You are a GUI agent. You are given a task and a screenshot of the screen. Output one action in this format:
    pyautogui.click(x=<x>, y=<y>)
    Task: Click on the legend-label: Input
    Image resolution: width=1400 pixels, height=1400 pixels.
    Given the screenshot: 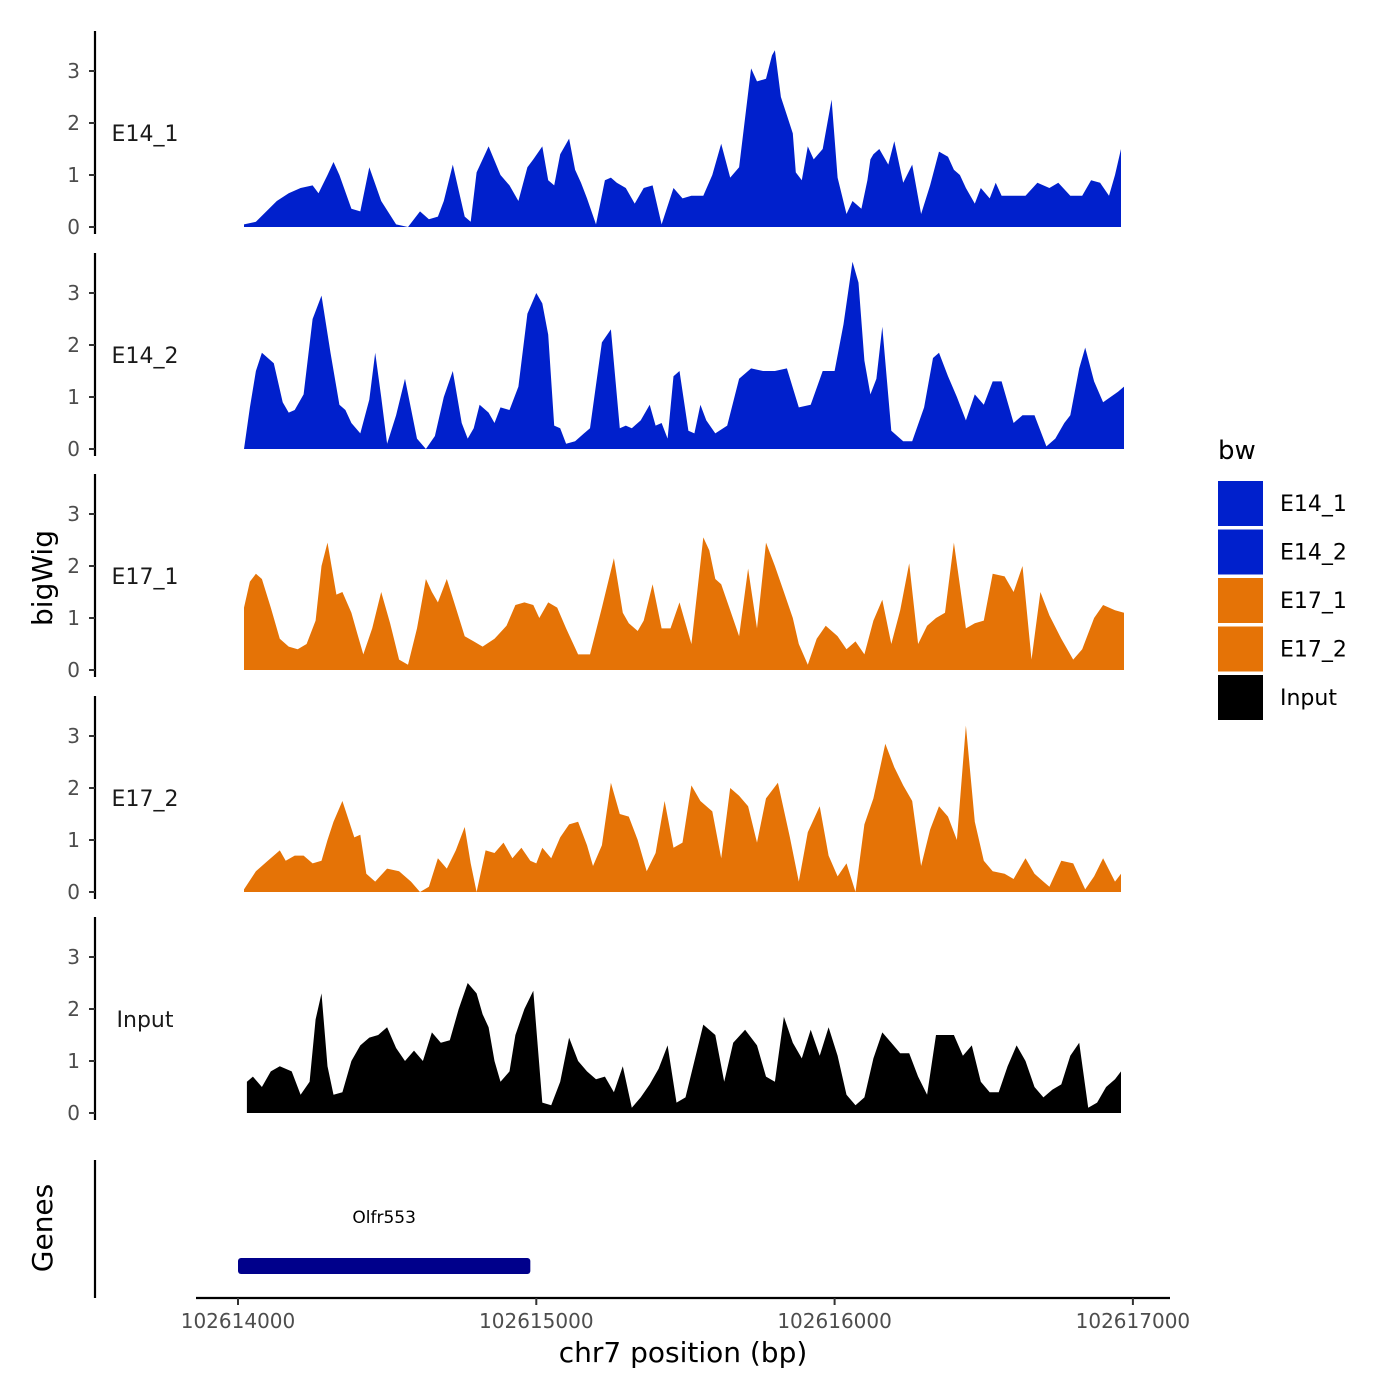 What is the action you would take?
    pyautogui.click(x=1308, y=698)
    